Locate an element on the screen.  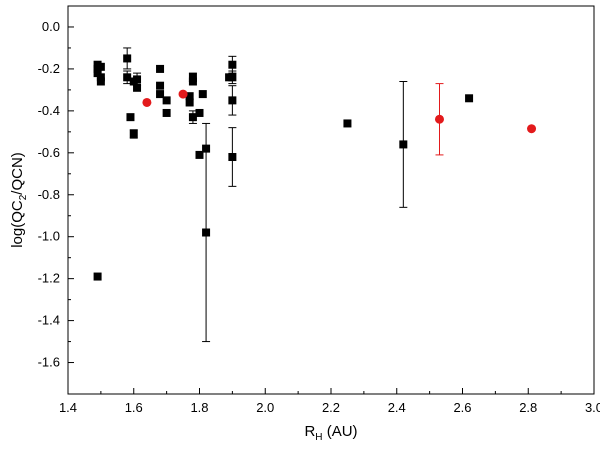
x-tick-label: 2.2 is located at coordinates (331, 407).